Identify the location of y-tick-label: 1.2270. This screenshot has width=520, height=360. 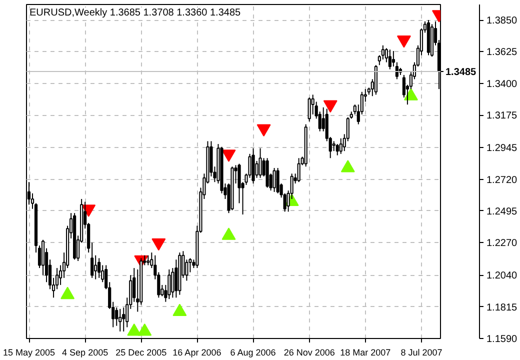
(502, 244).